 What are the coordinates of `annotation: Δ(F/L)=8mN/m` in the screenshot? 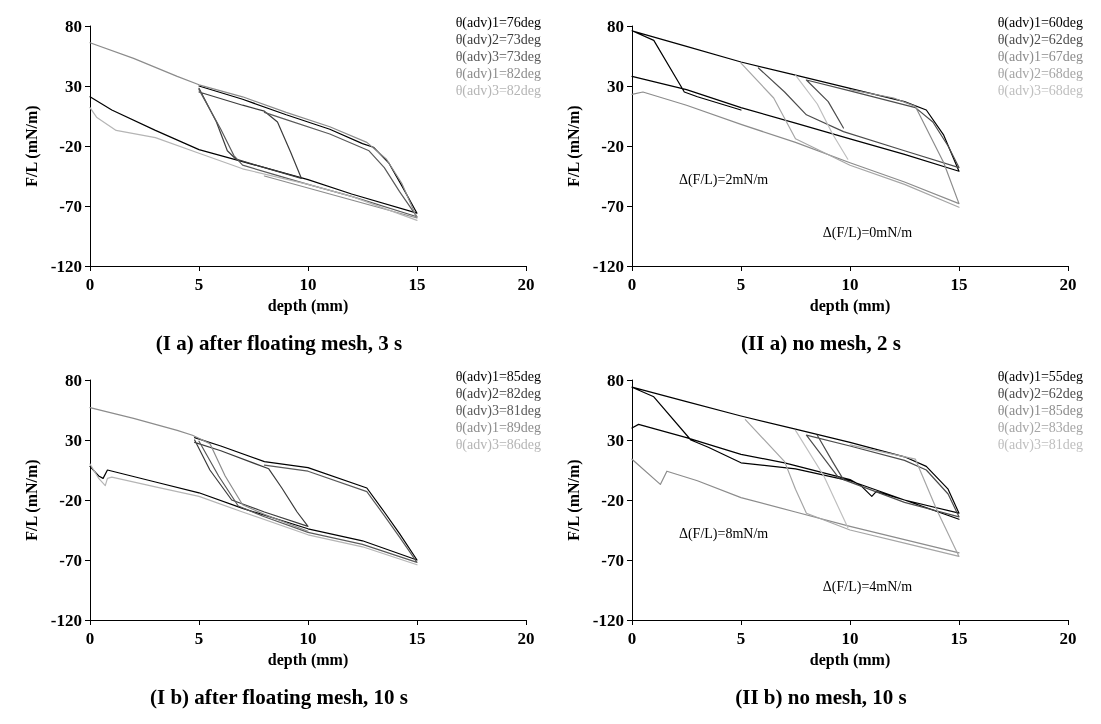 It's located at (723, 534).